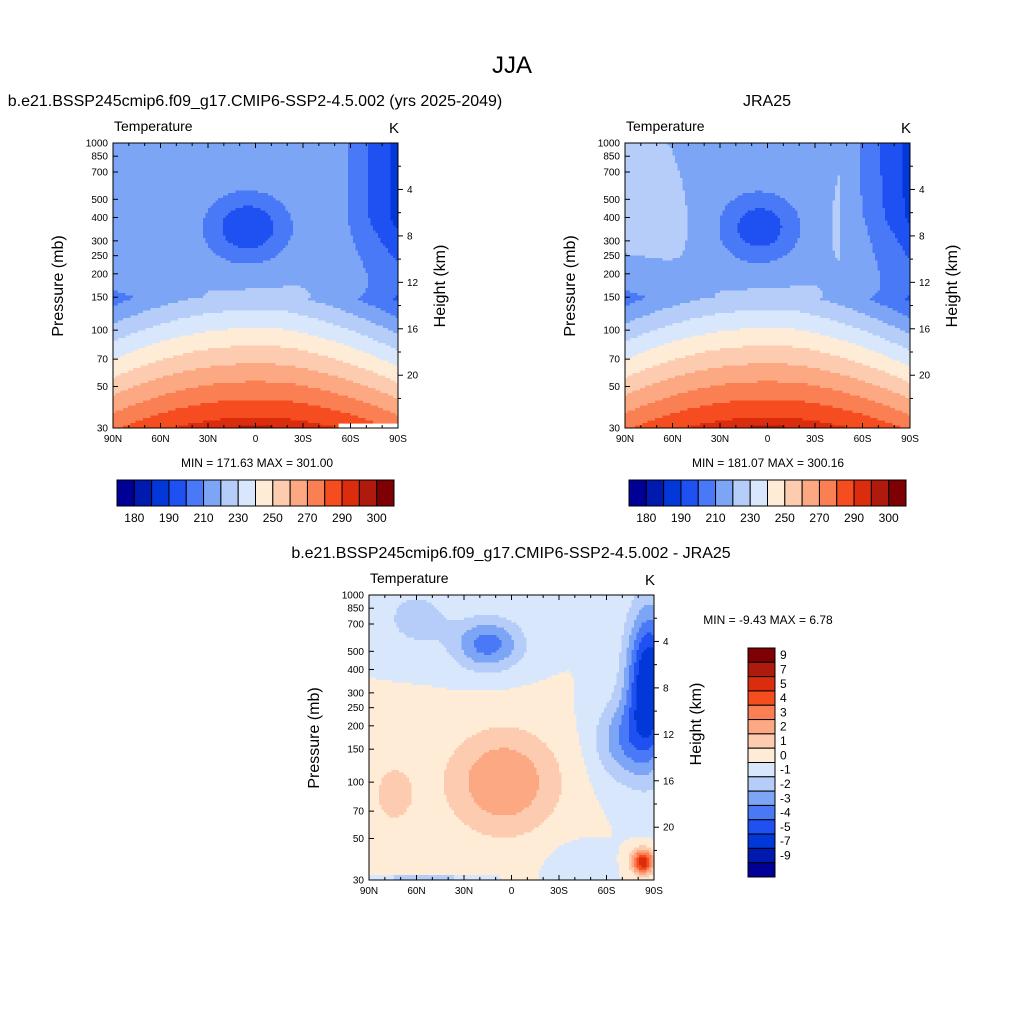 This screenshot has width=1024, height=1024. What do you see at coordinates (767, 285) in the screenshot?
I see `contour-plot-obs` at bounding box center [767, 285].